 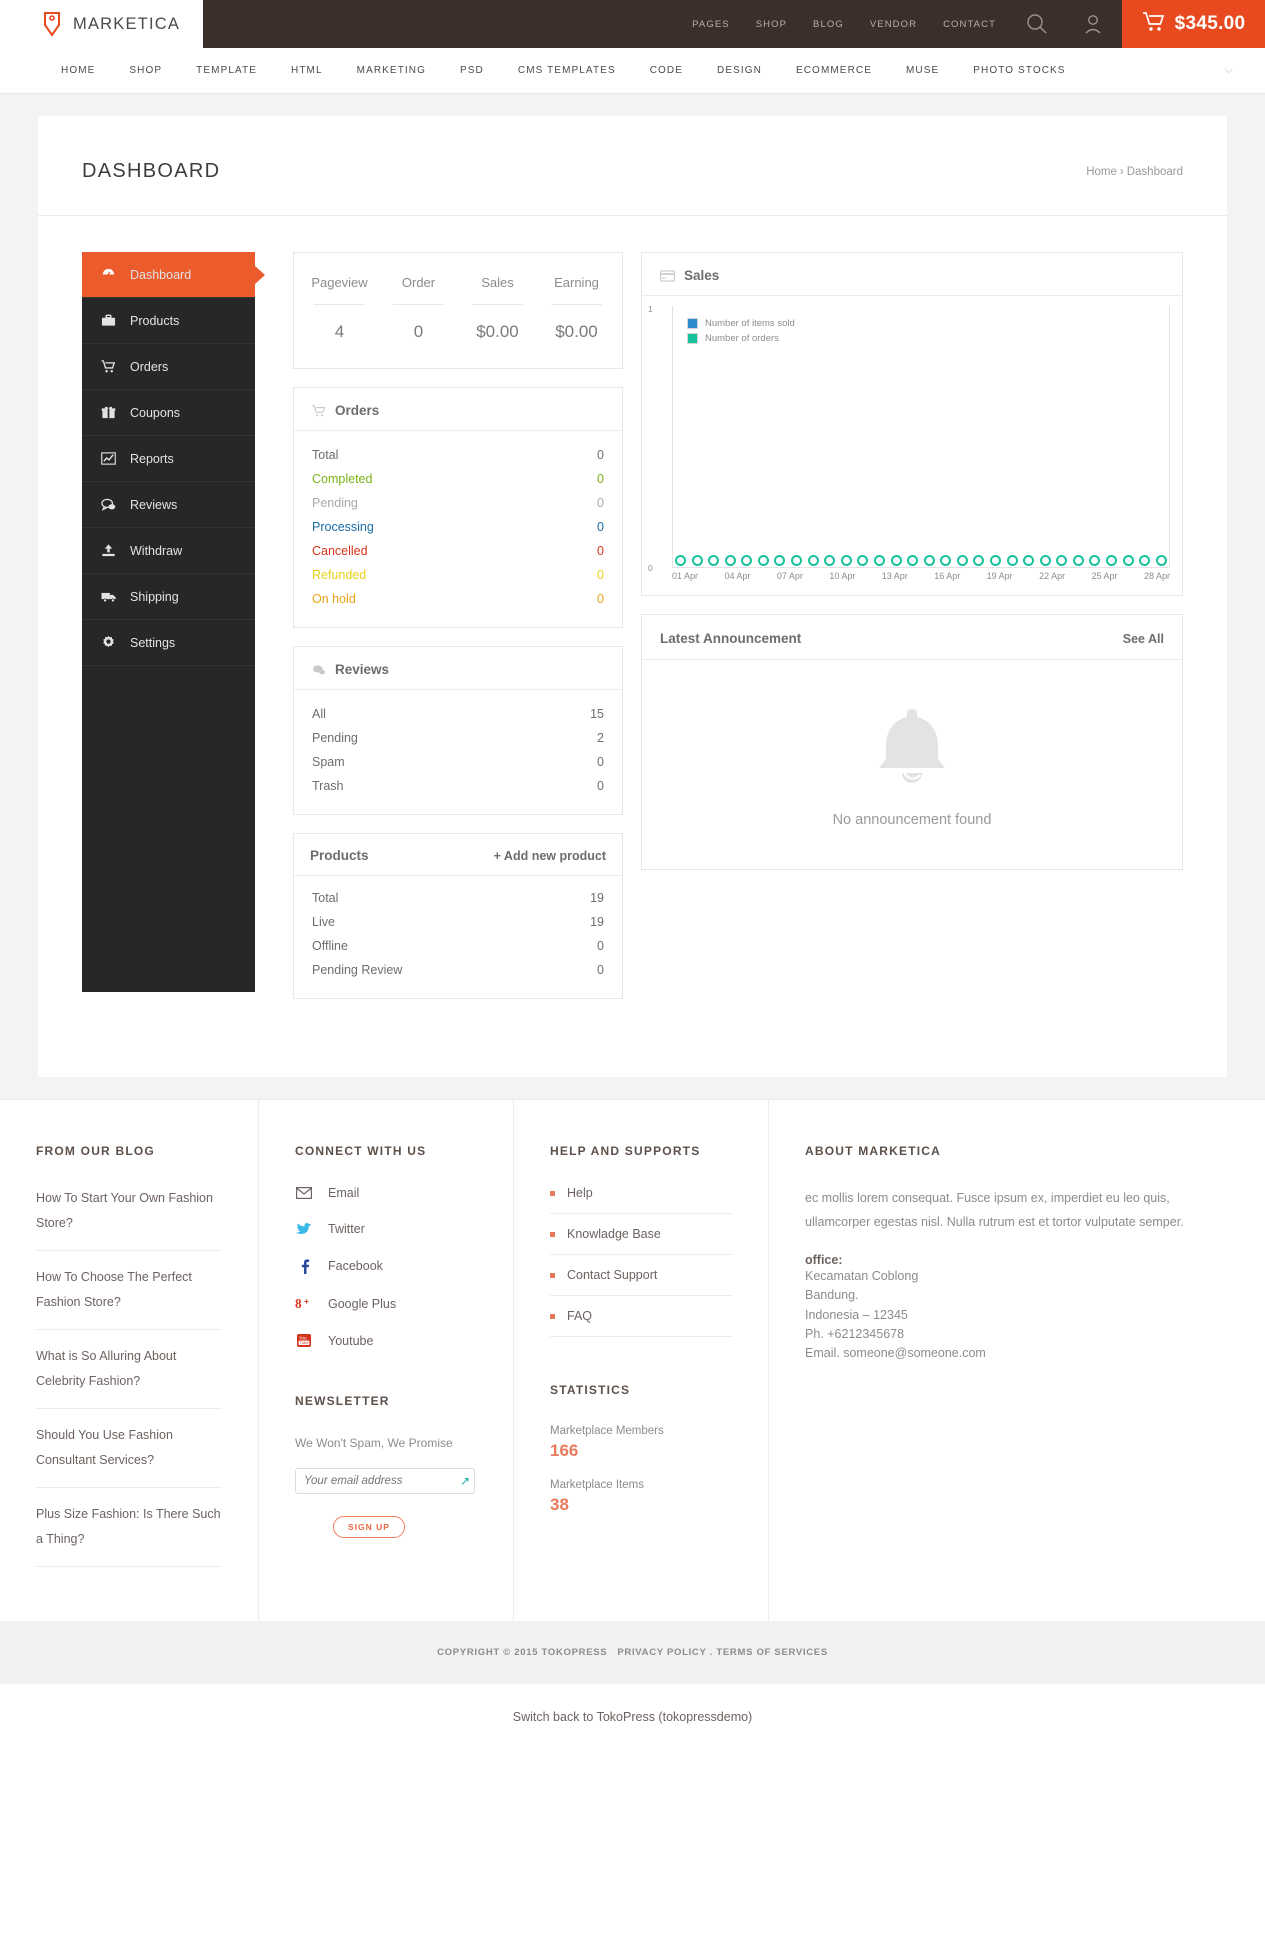 I want to click on sidebar-item-settings: Settings, so click(x=168, y=643).